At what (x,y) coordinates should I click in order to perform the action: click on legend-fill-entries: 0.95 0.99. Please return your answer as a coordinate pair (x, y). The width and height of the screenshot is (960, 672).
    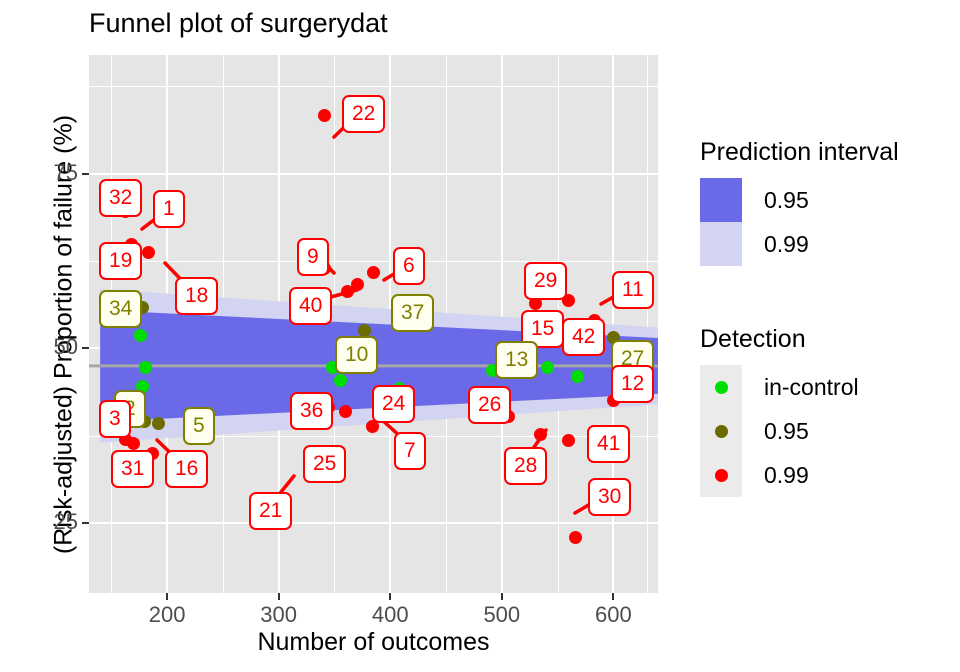
    Looking at the image, I should click on (799, 222).